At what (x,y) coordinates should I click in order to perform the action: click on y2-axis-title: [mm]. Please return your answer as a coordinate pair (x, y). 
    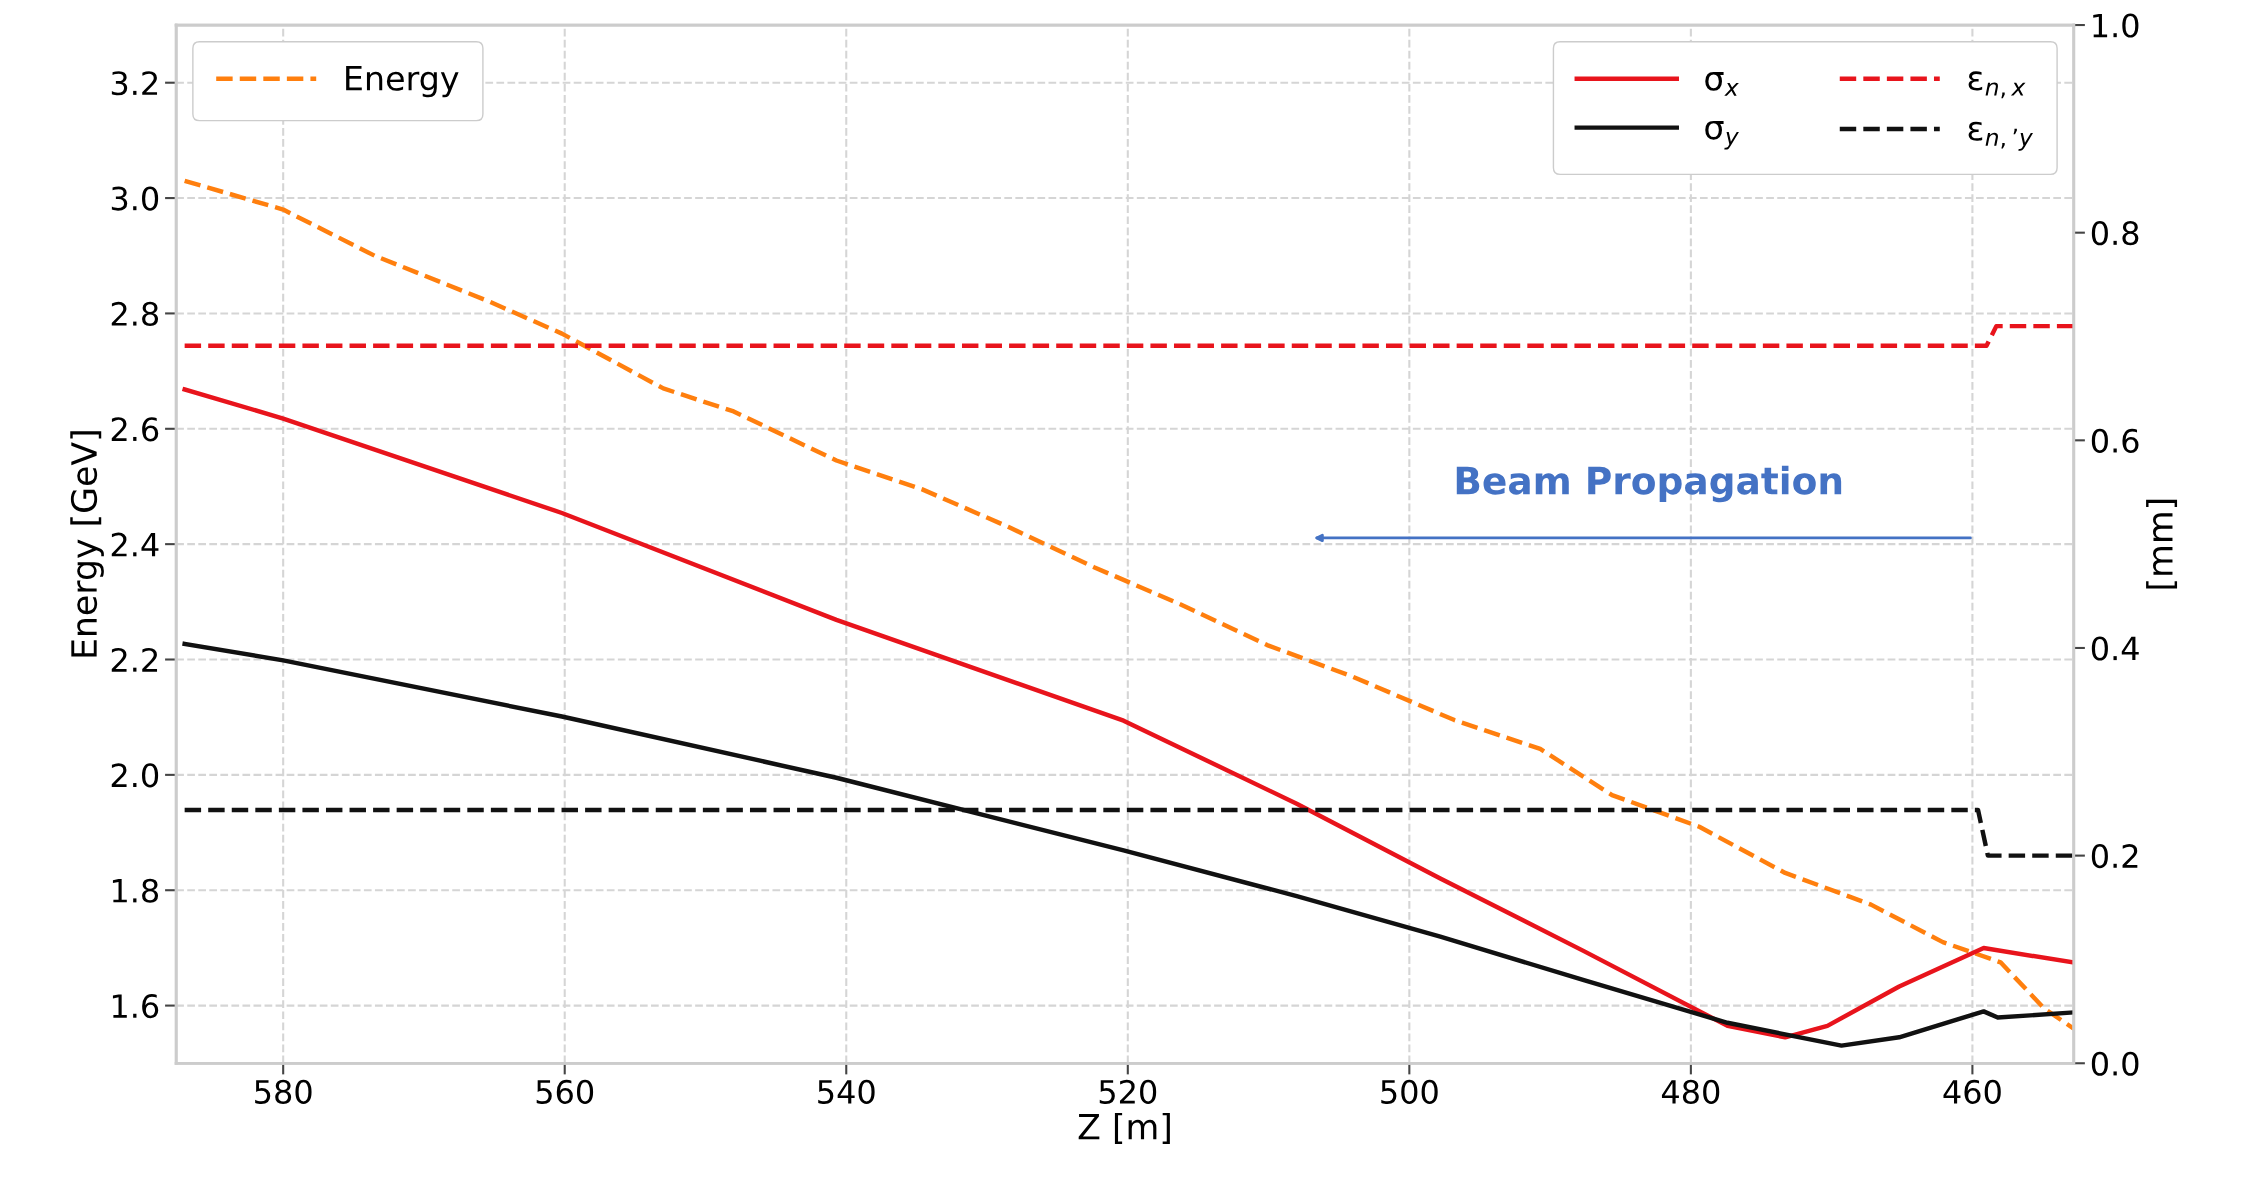
    Looking at the image, I should click on (2162, 544).